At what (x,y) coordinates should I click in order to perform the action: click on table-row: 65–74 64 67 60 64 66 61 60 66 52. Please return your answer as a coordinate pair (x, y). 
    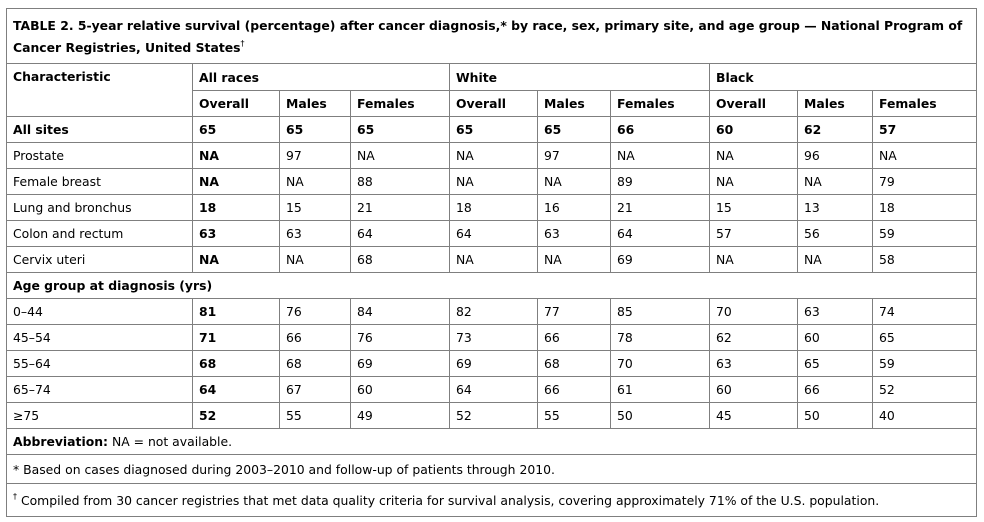
    Looking at the image, I should click on (492, 389).